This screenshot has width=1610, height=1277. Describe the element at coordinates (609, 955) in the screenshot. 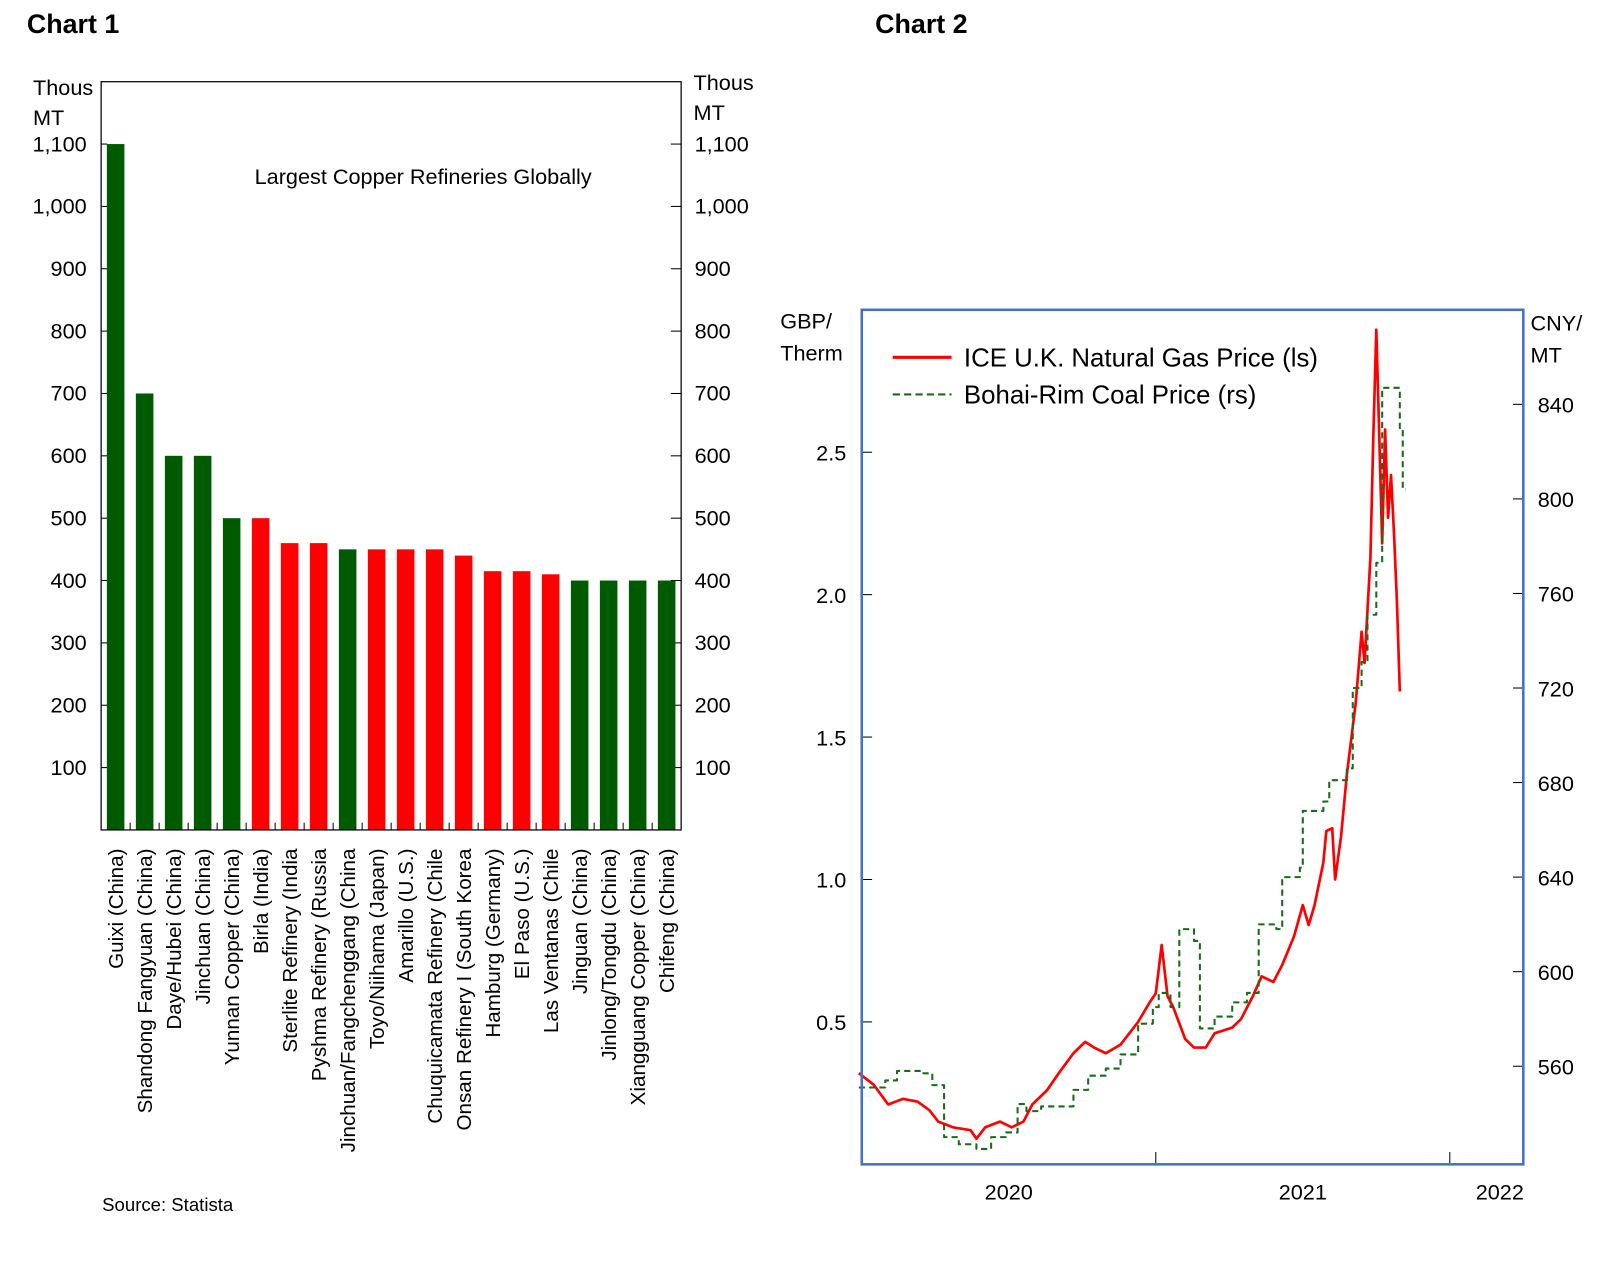

I see `x-tick-label: Jinlong/Tongdu (China)` at that location.